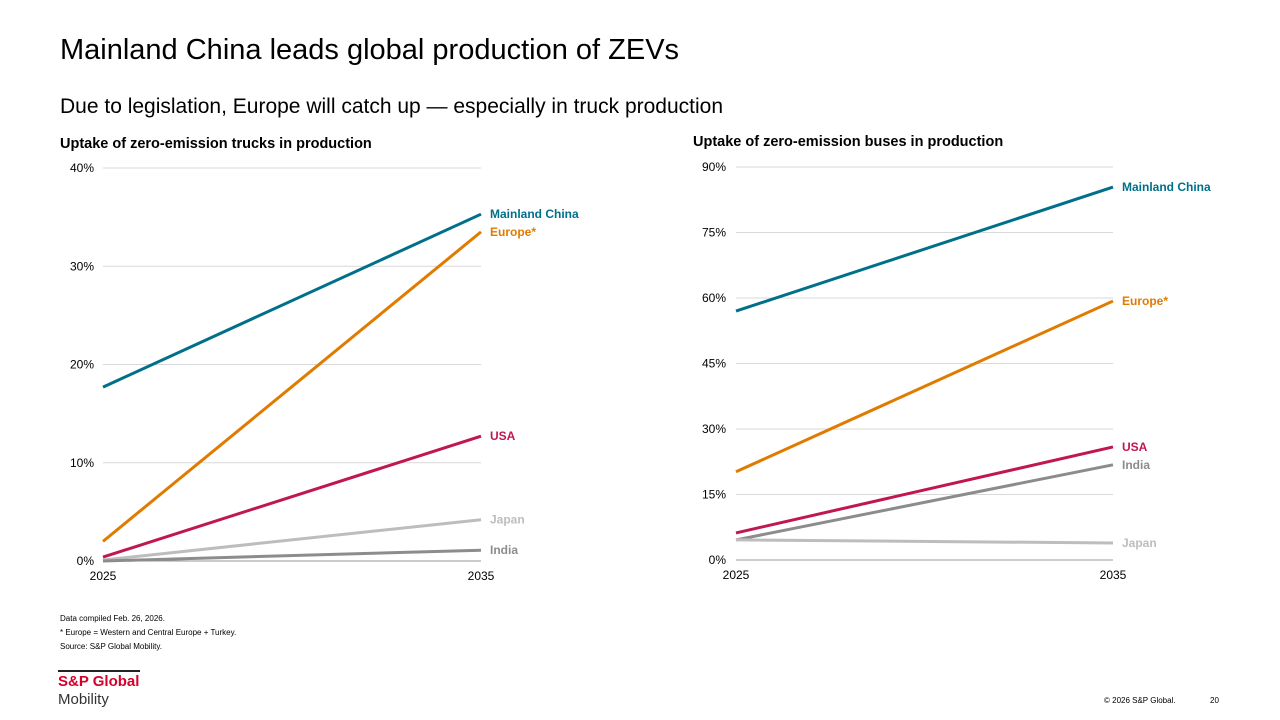 The height and width of the screenshot is (720, 1280). Describe the element at coordinates (1166, 187) in the screenshot. I see `buses-label-mainland-china: Mainland China` at that location.